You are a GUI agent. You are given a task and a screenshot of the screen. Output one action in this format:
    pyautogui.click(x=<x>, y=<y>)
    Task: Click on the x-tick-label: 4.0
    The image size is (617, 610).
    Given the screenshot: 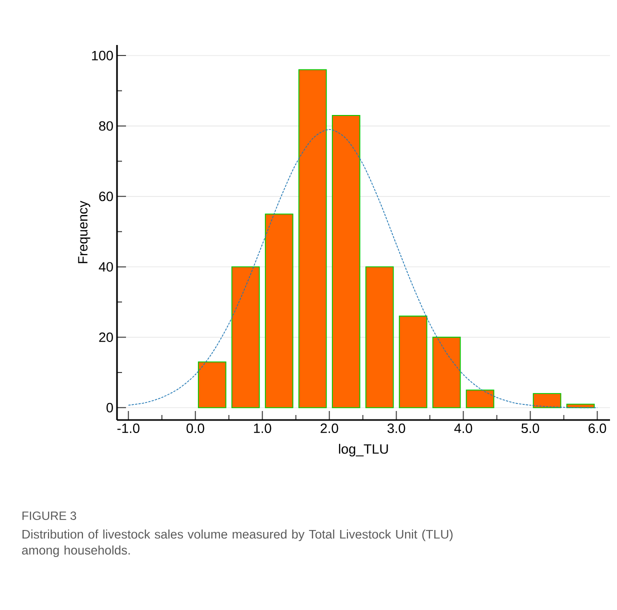 What is the action you would take?
    pyautogui.click(x=463, y=429)
    